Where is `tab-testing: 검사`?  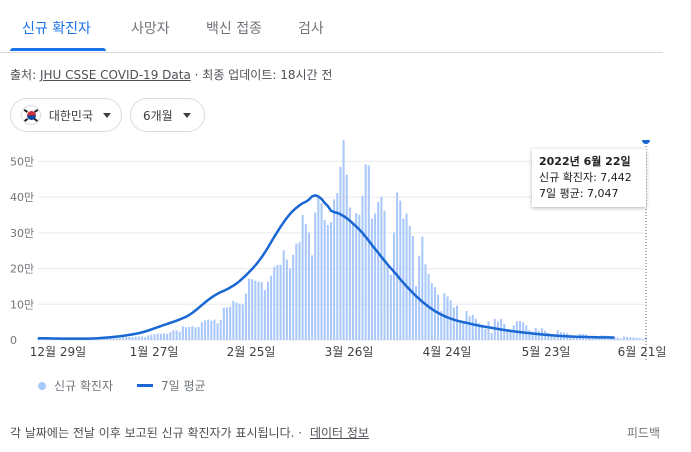
tab-testing: 검사 is located at coordinates (311, 29).